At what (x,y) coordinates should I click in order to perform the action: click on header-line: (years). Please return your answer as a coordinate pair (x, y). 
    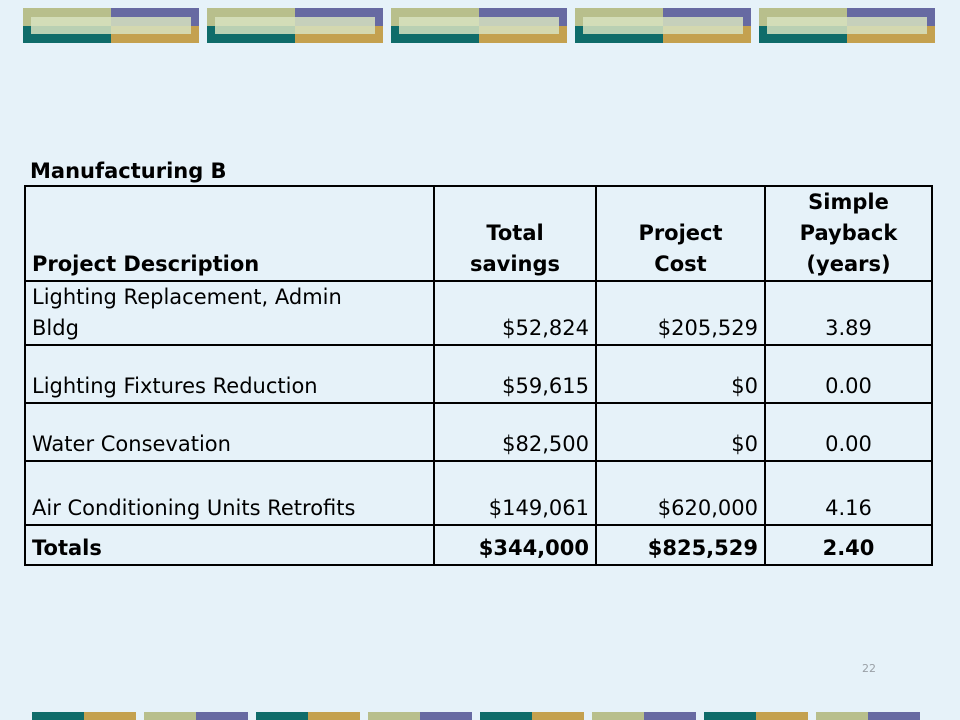
    Looking at the image, I should click on (848, 264).